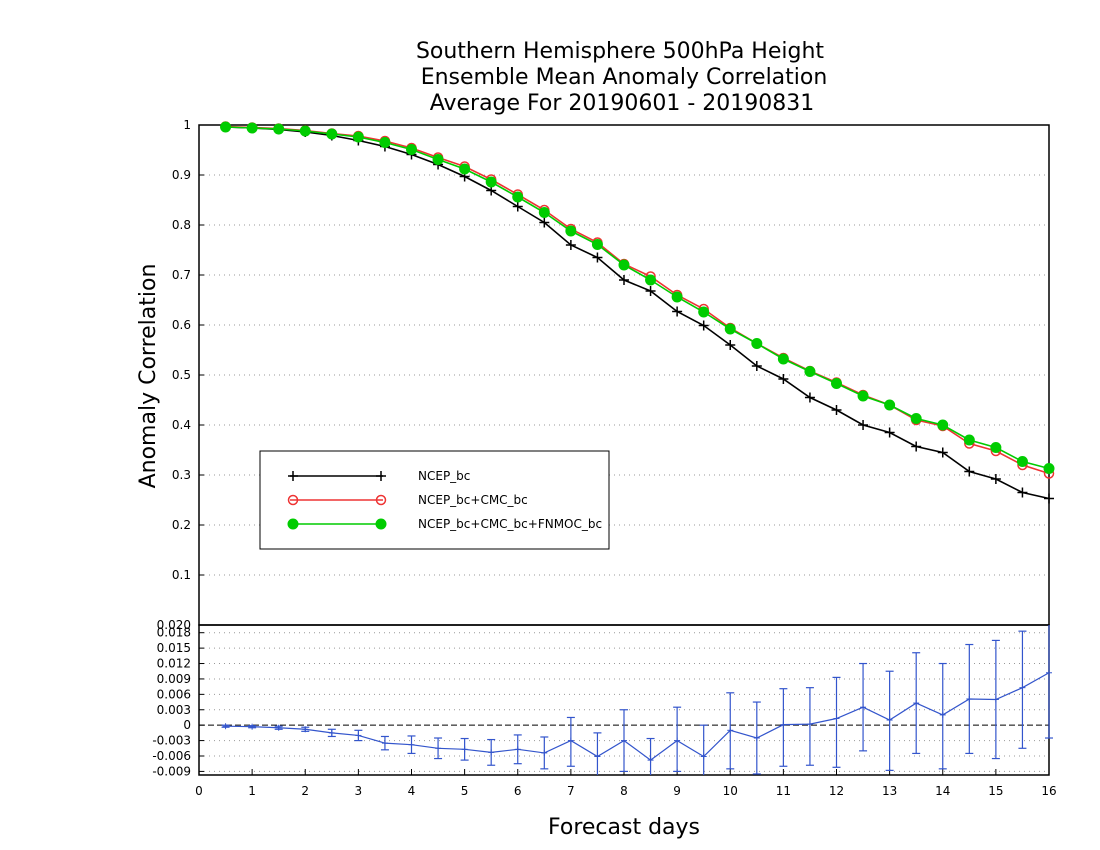 The width and height of the screenshot is (1100, 850). I want to click on diff-y-tick-label: -0.009, so click(171, 771).